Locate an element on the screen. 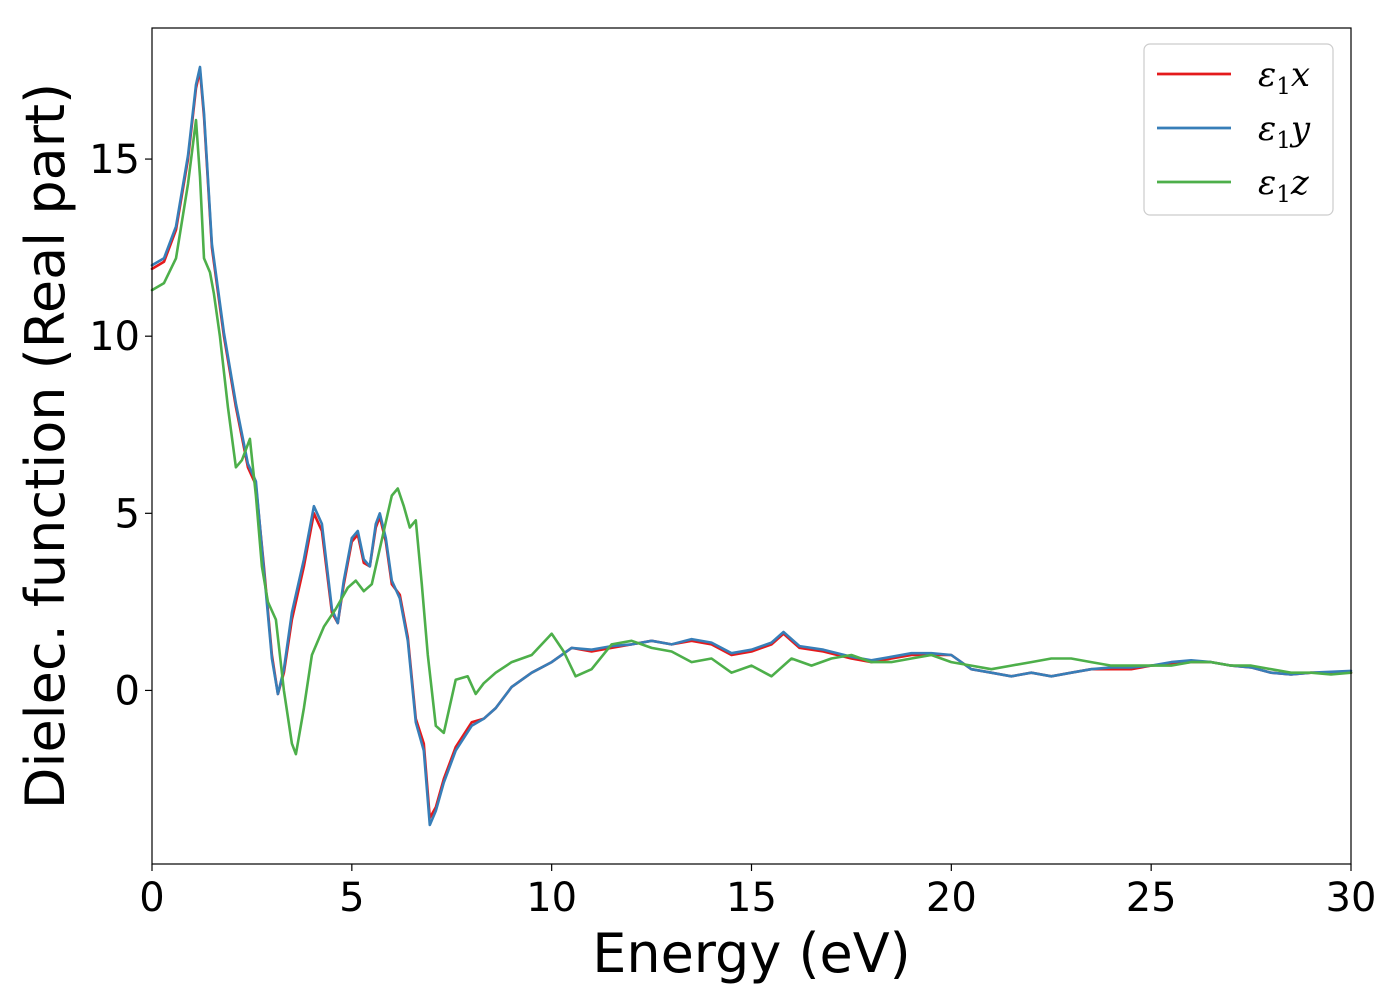  y-tick-label: 5 is located at coordinates (127, 514).